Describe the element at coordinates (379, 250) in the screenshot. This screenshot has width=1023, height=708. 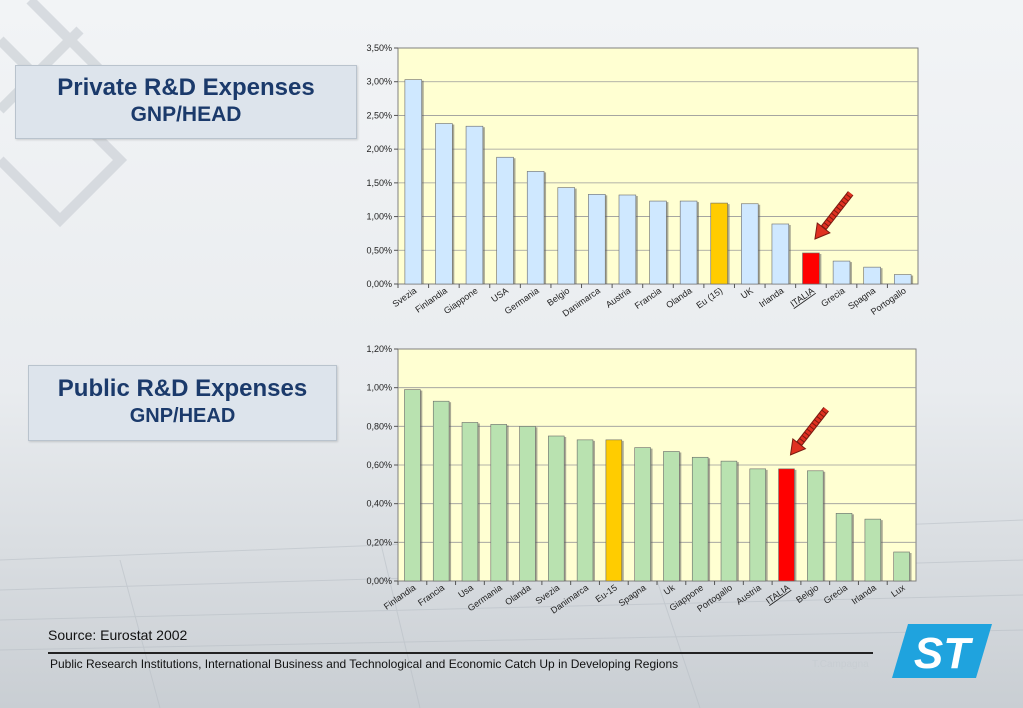
I see `private-ytick-label: 0,50%` at that location.